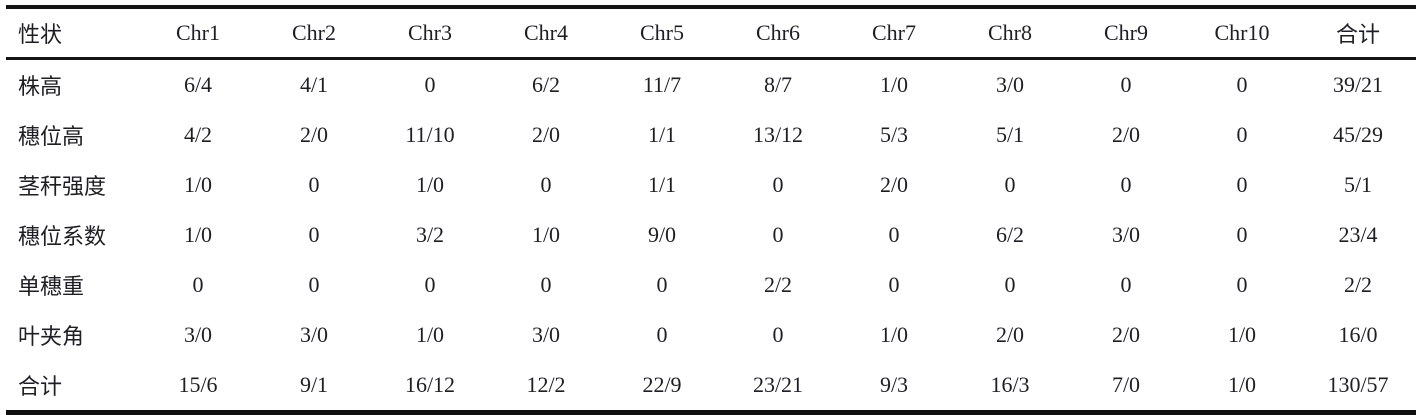 This screenshot has width=1416, height=415. Describe the element at coordinates (1010, 33) in the screenshot. I see `column-header: Chr8` at that location.